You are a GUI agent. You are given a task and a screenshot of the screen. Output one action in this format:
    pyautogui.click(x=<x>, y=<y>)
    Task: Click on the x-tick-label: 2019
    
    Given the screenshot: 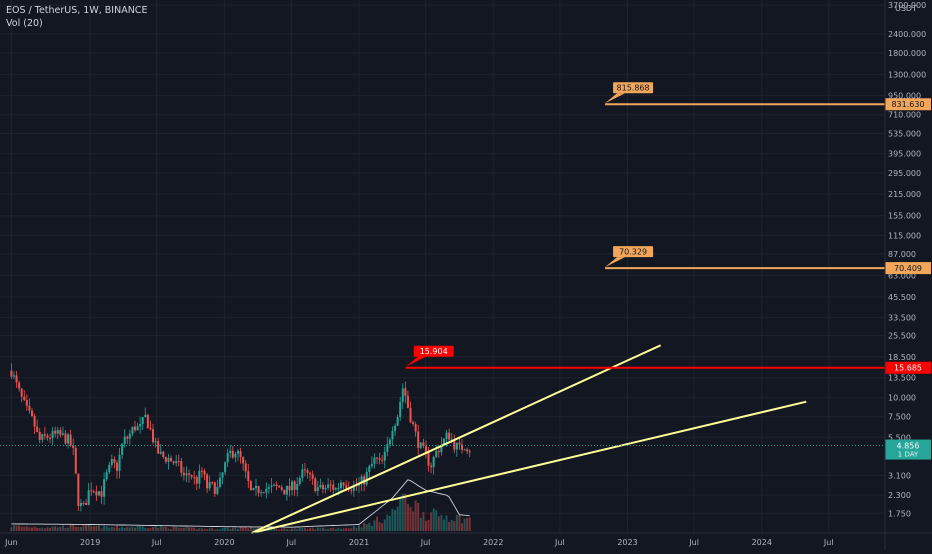 What is the action you would take?
    pyautogui.click(x=90, y=542)
    